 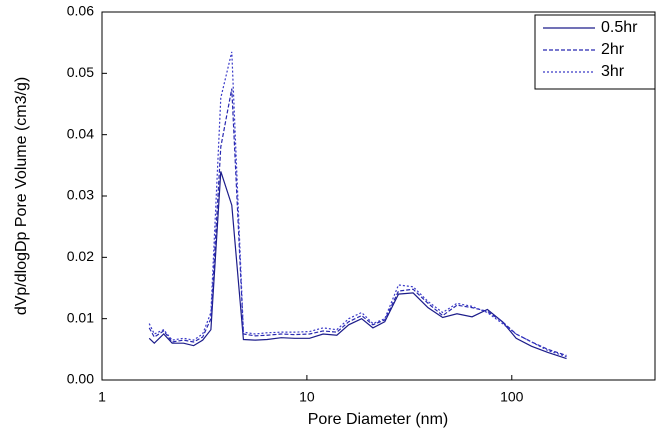 I want to click on y-tick-label: 0.01, so click(x=80, y=317).